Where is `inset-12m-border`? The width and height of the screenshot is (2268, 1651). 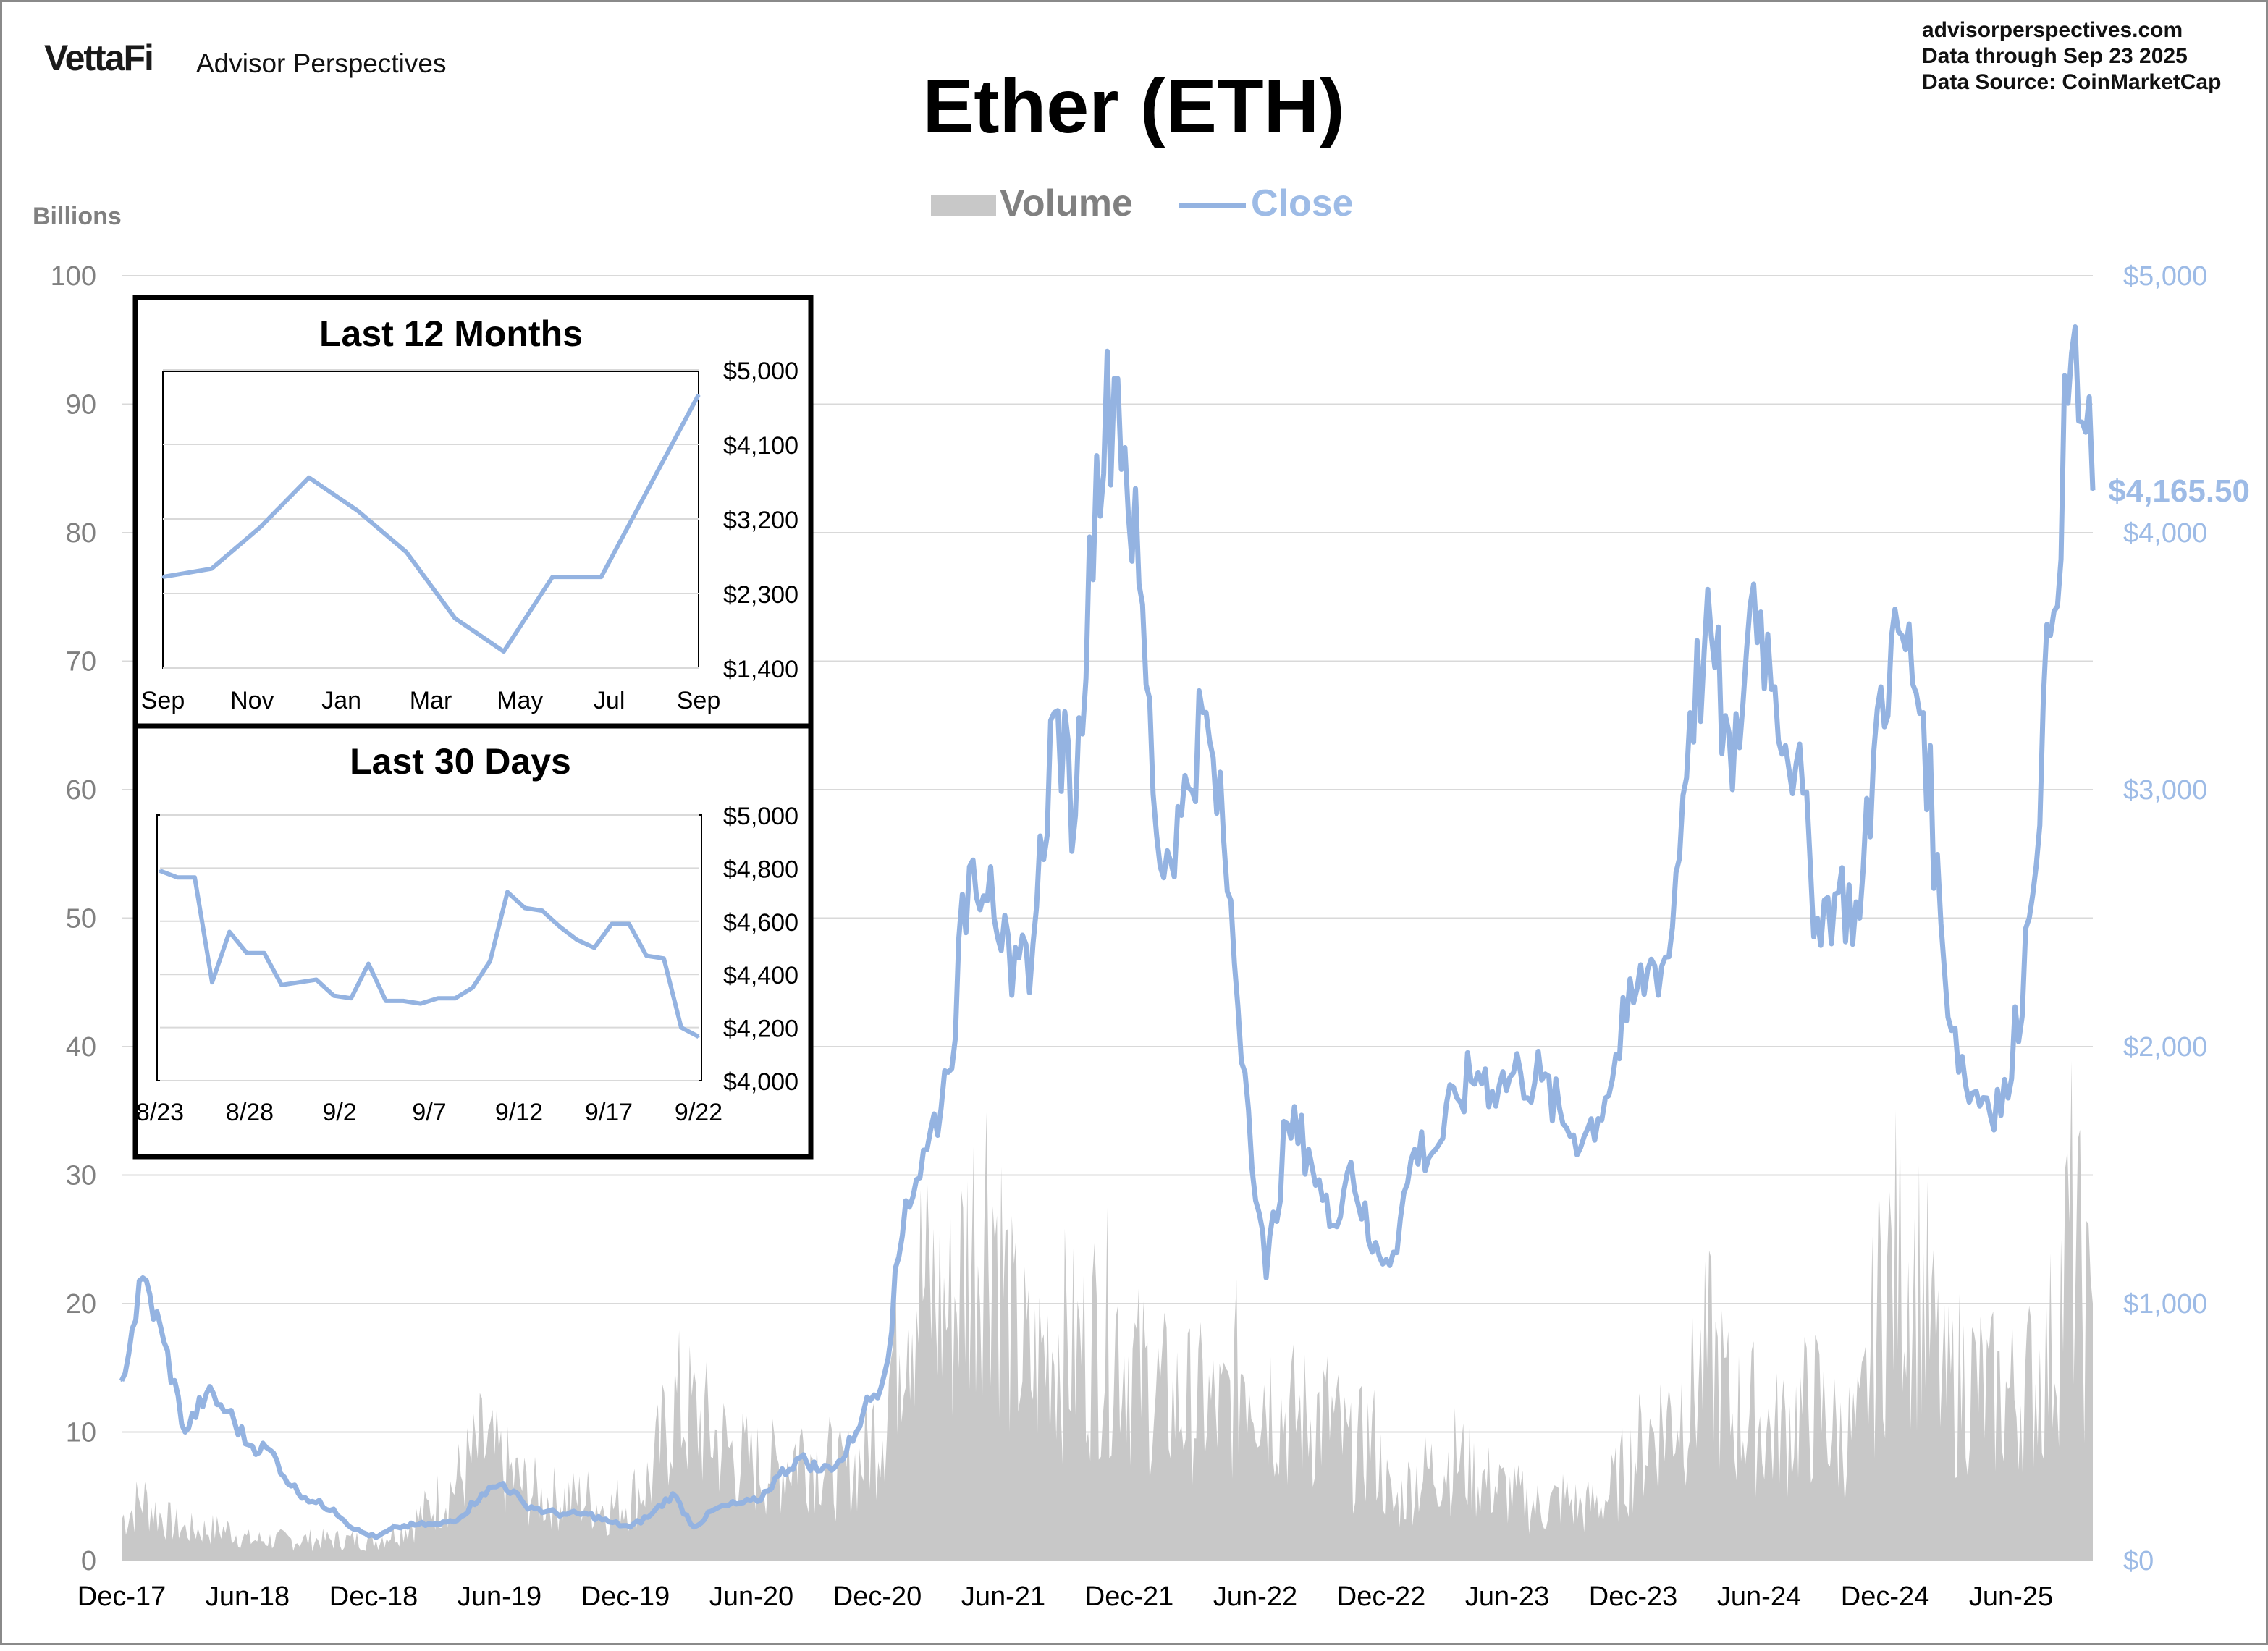 inset-12m-border is located at coordinates (473, 512).